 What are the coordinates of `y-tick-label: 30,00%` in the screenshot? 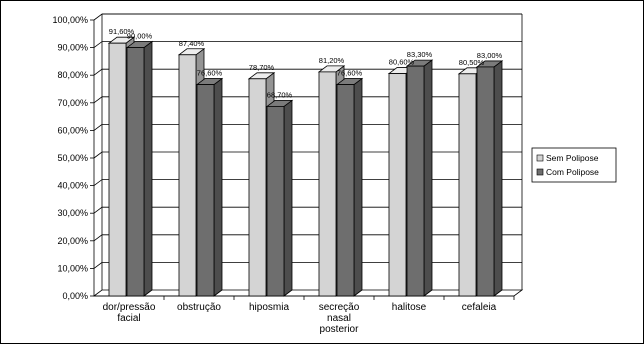 It's located at (72, 213).